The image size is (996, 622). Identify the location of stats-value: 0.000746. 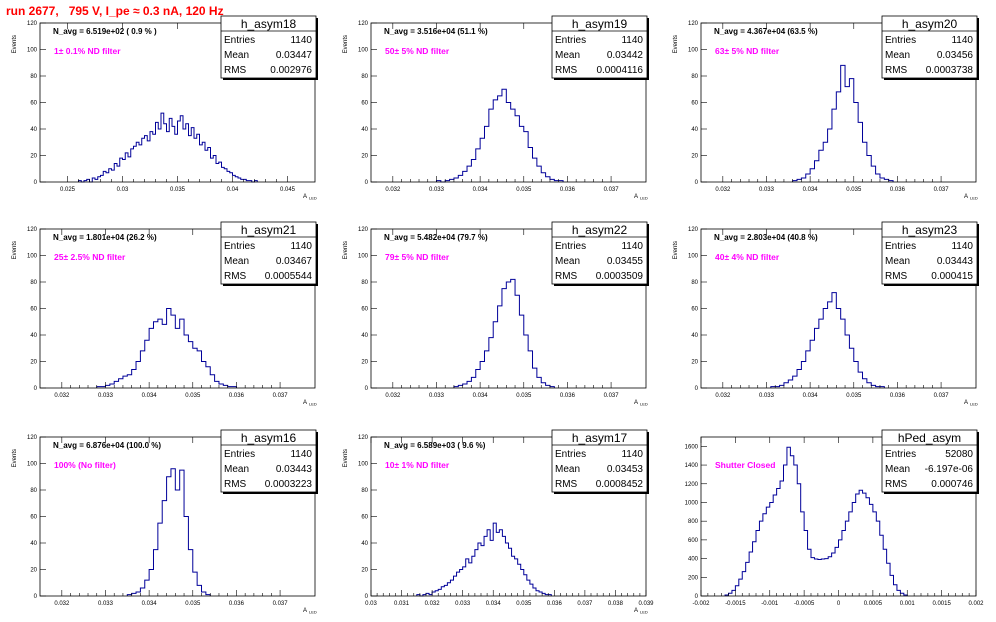
(952, 484).